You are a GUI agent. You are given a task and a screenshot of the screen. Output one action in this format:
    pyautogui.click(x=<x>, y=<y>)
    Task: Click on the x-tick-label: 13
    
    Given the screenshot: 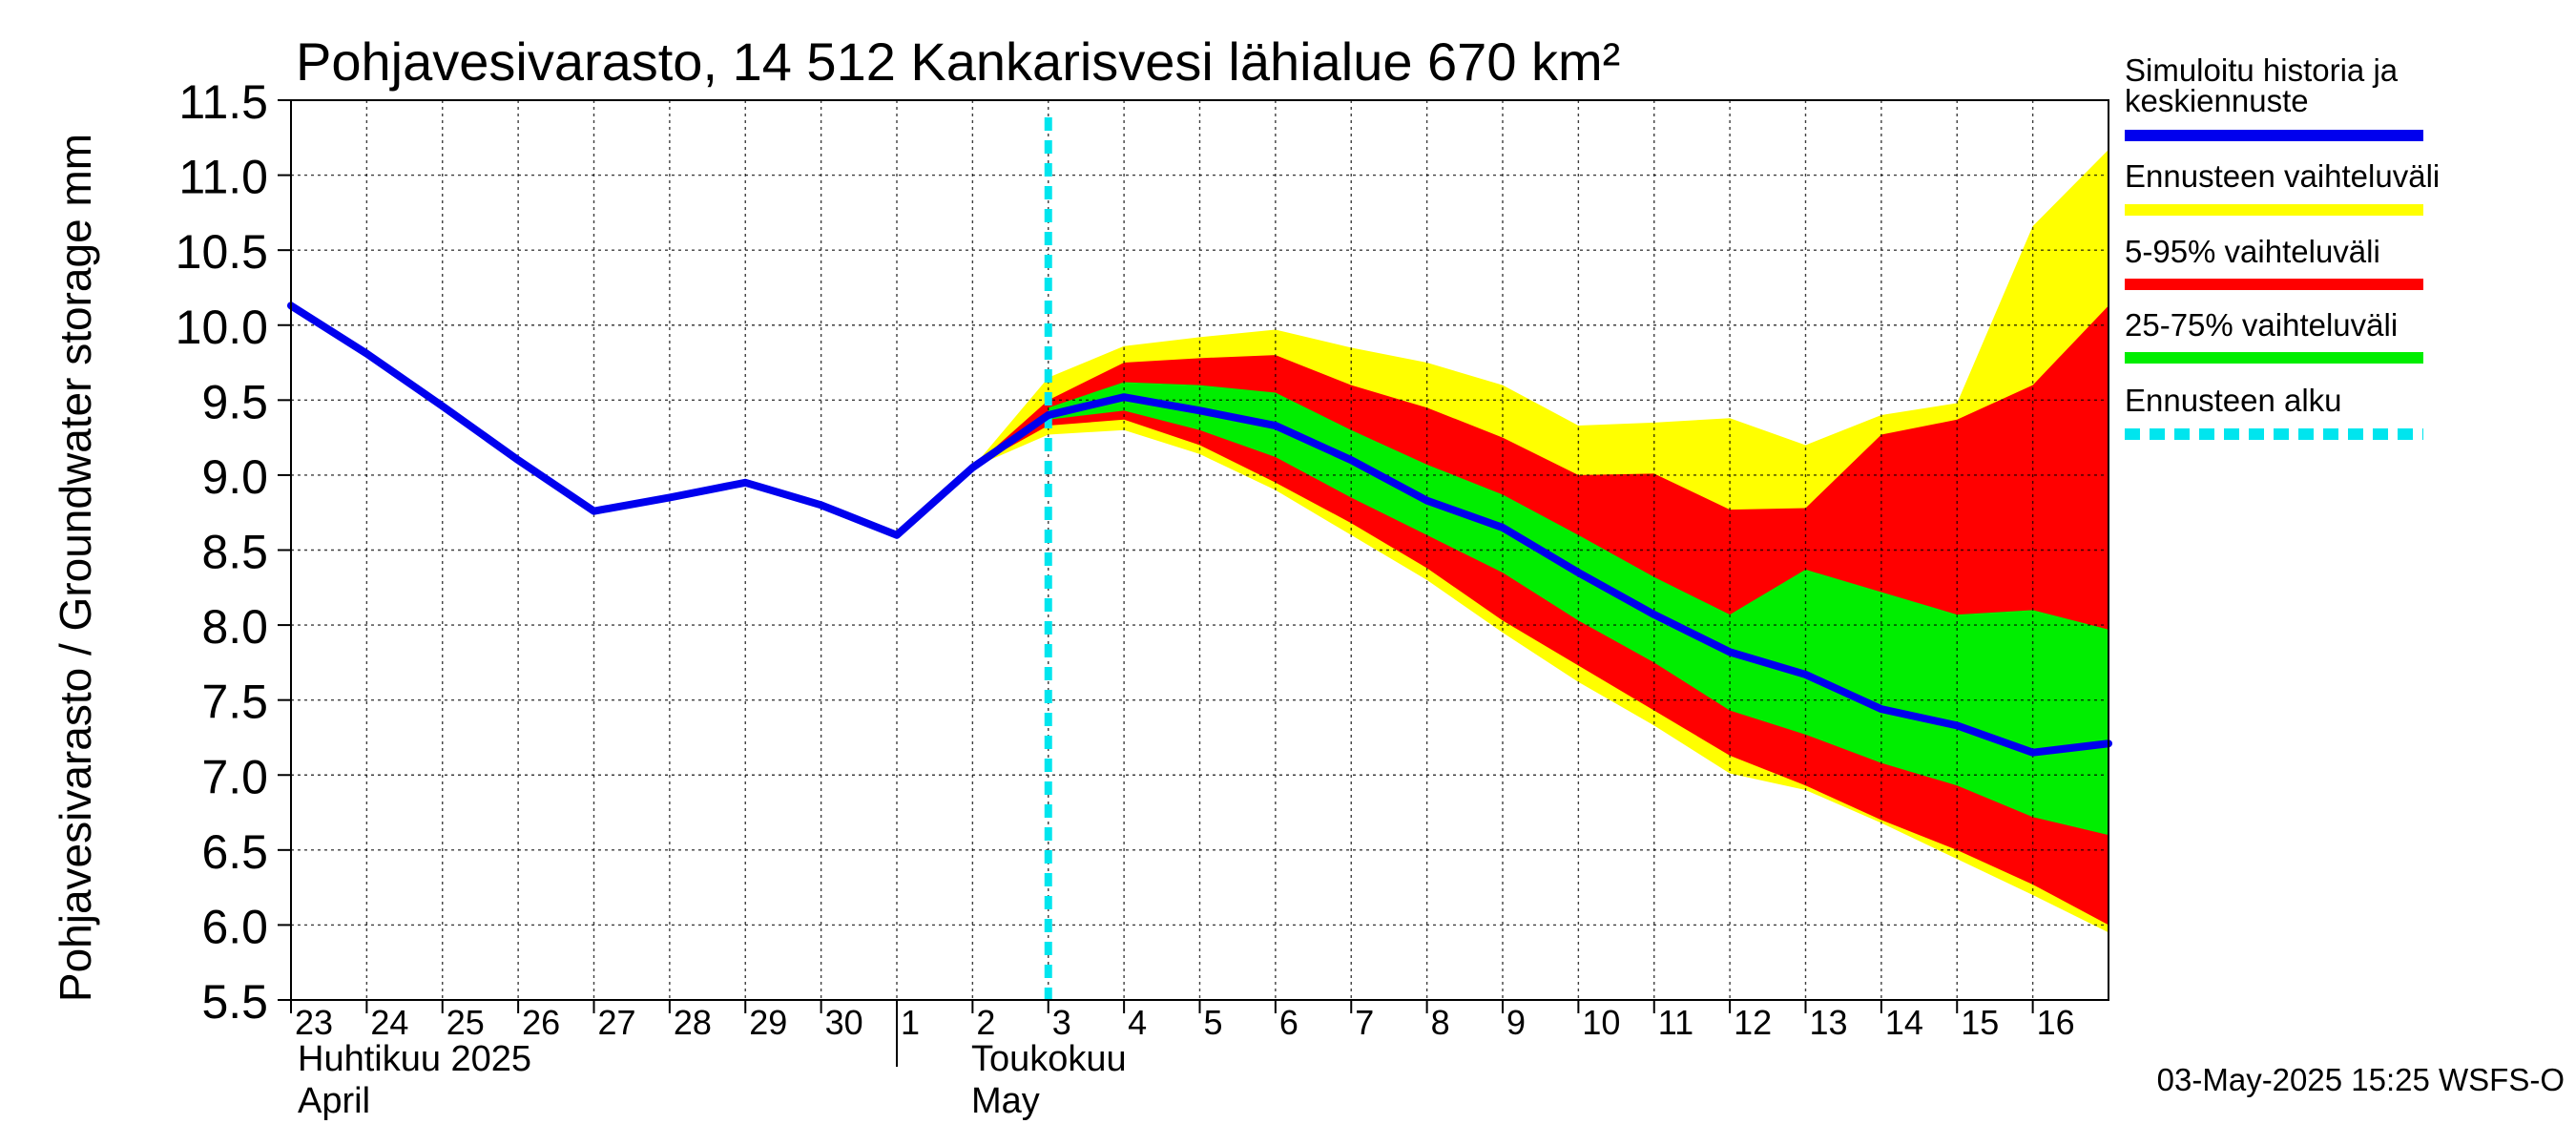 What is the action you would take?
    pyautogui.click(x=1829, y=1022)
    